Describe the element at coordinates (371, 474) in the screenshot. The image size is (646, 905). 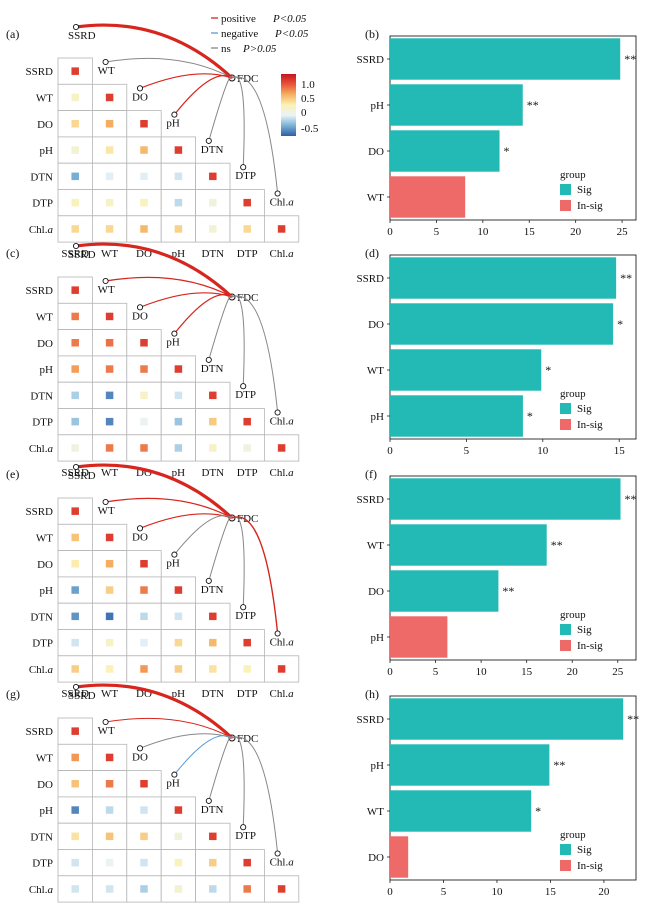
I see `panel-label-f: (f)` at that location.